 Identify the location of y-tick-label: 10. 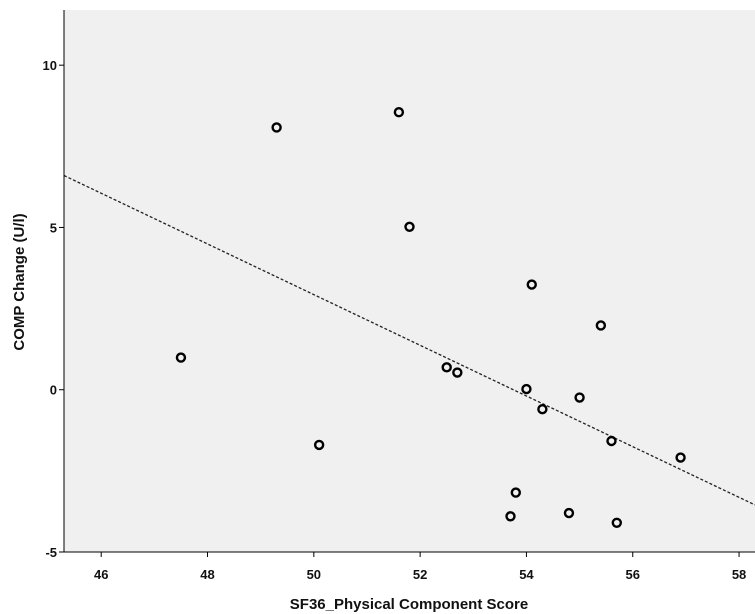
(50, 65).